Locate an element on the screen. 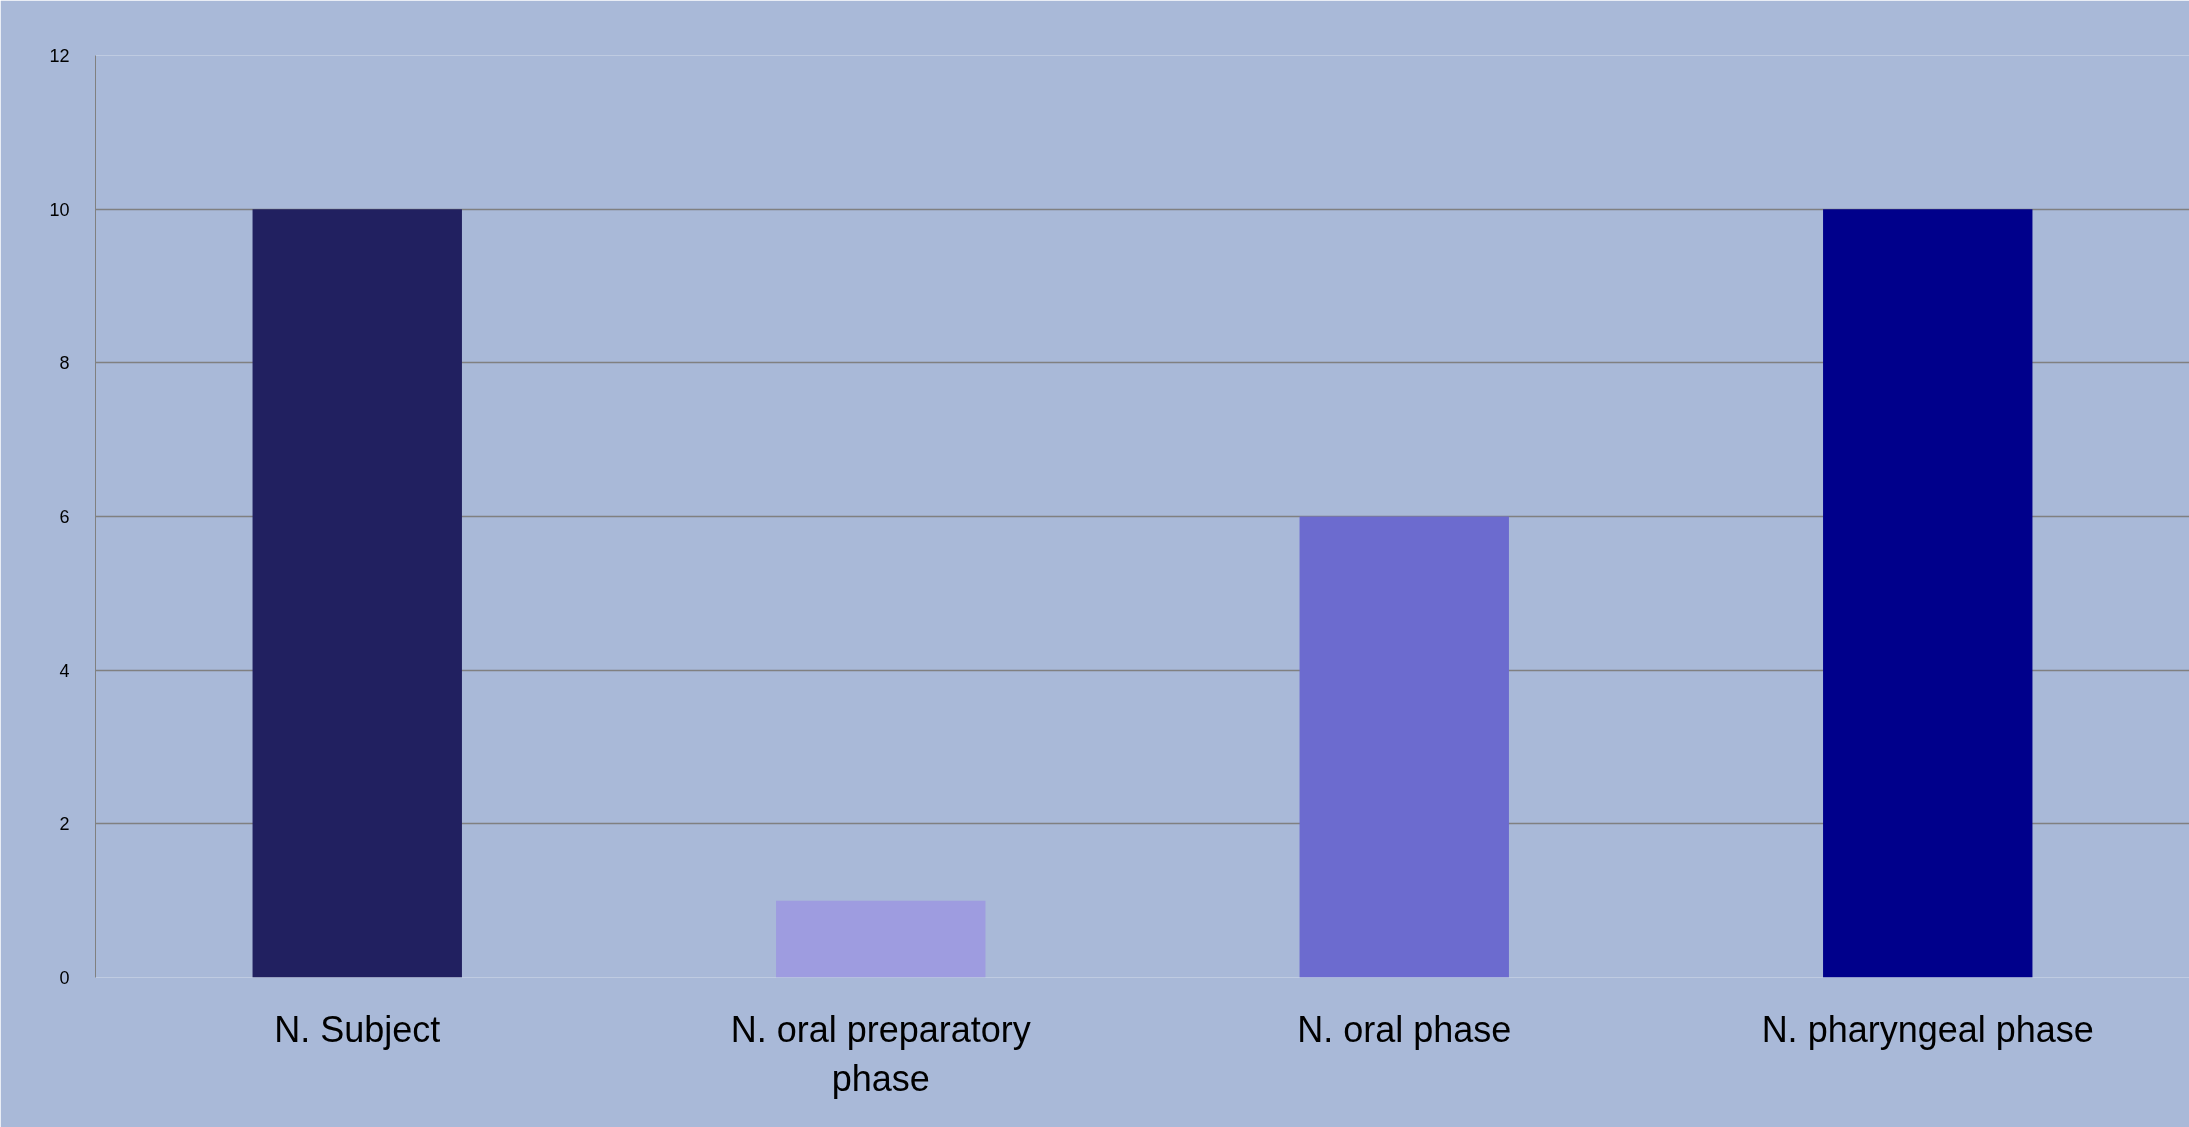 Image resolution: width=2189 pixels, height=1127 pixels. y-tick-label: 4 is located at coordinates (64, 670).